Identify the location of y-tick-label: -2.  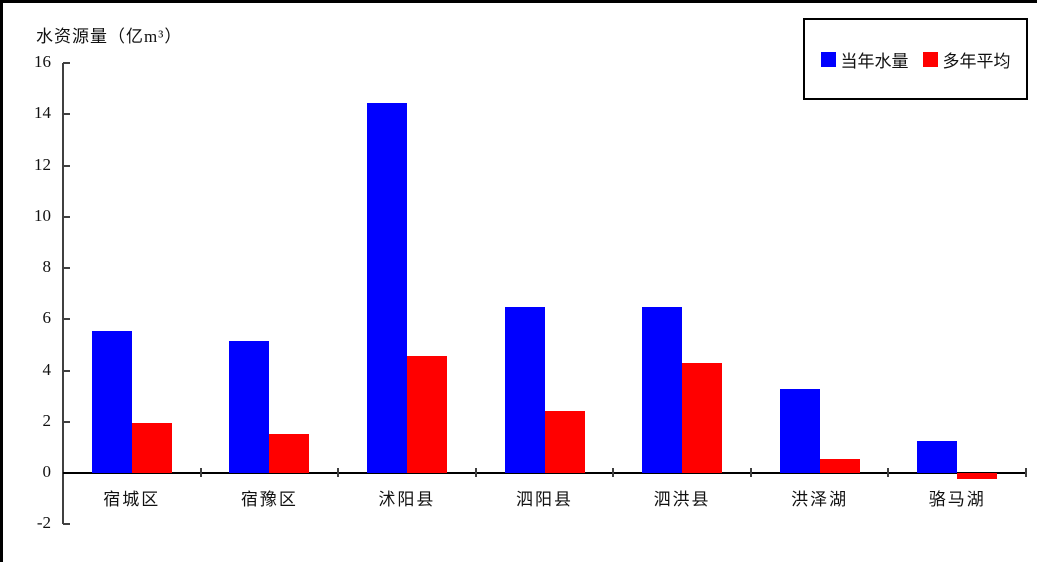
(43, 523).